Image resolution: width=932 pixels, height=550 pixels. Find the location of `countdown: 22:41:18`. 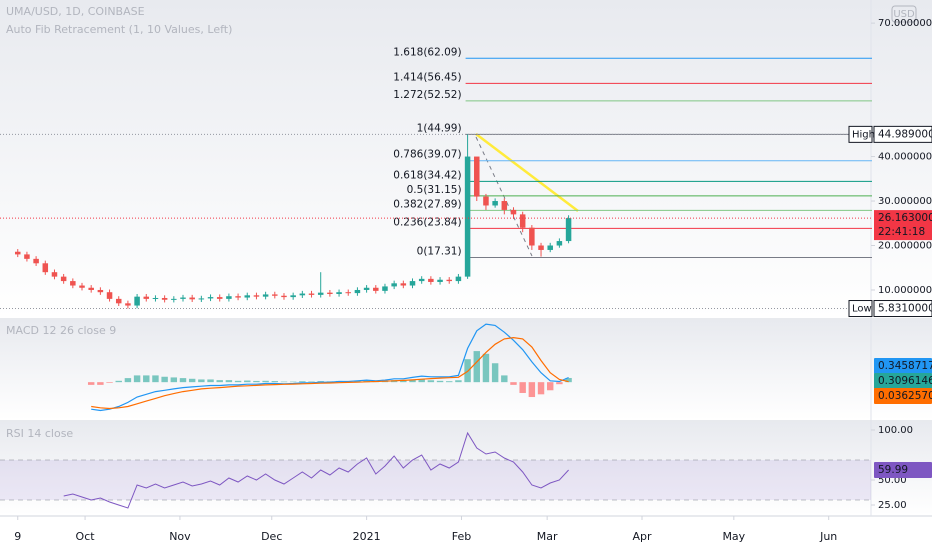

countdown: 22:41:18 is located at coordinates (901, 232).